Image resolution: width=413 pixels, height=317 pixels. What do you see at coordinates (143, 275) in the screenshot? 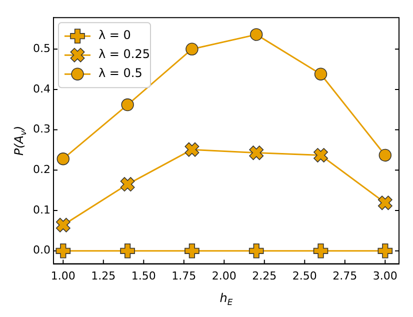
I see `x-tick-label: 1.50` at bounding box center [143, 275].